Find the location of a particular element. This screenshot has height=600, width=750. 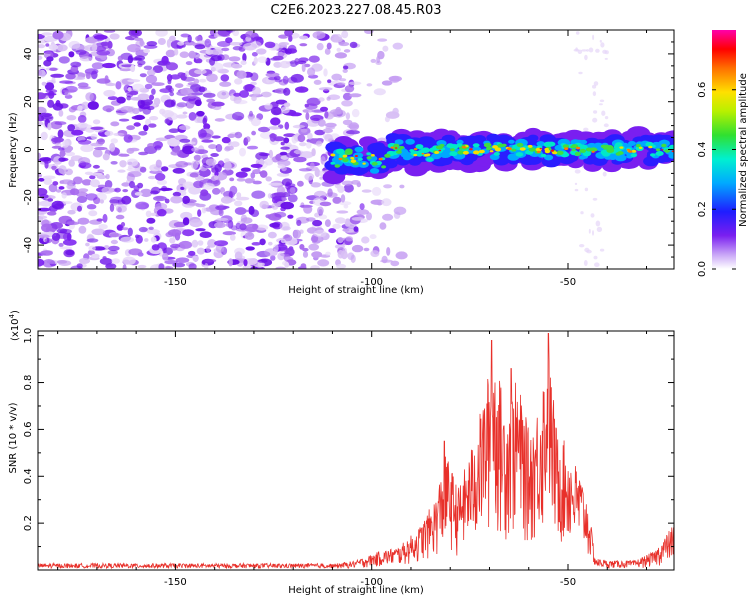

y-tick-label: 0.6 is located at coordinates (28, 429).